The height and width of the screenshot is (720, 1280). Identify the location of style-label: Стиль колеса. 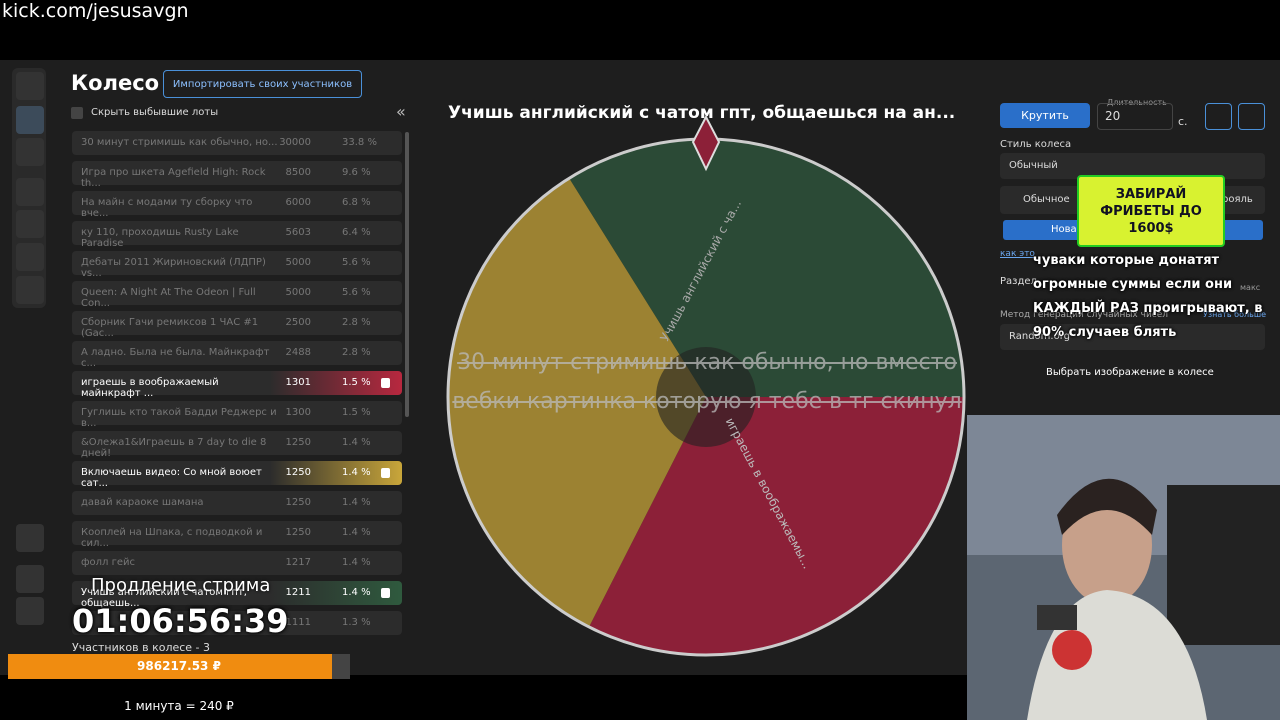
(1036, 144).